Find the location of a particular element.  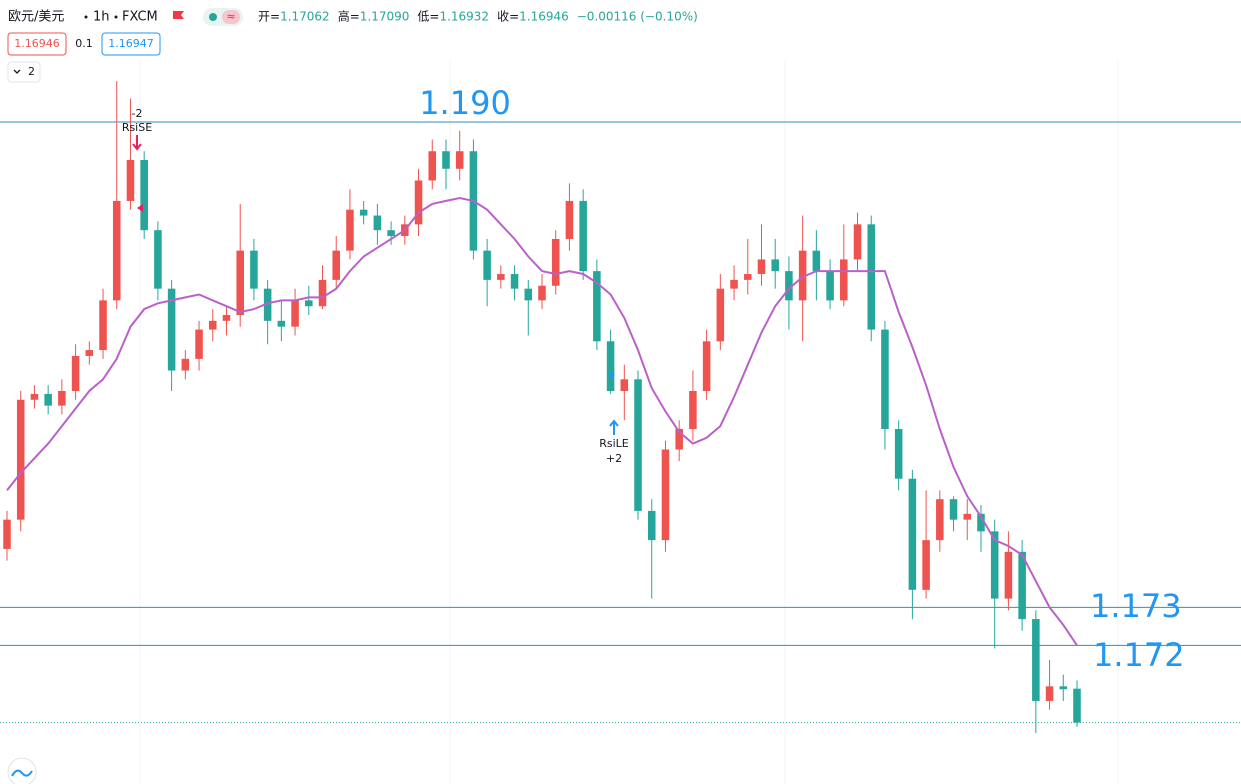

logo is located at coordinates (22, 770).